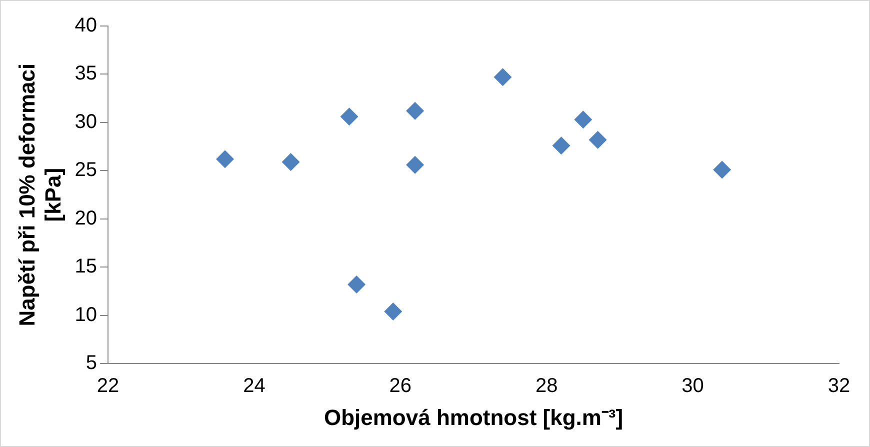 The image size is (870, 447). I want to click on x-tick-label: 26, so click(400, 386).